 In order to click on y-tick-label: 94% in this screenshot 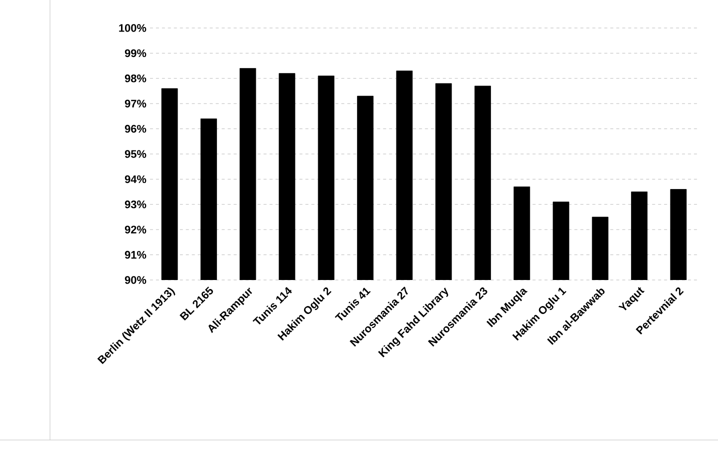, I will do `click(135, 179)`.